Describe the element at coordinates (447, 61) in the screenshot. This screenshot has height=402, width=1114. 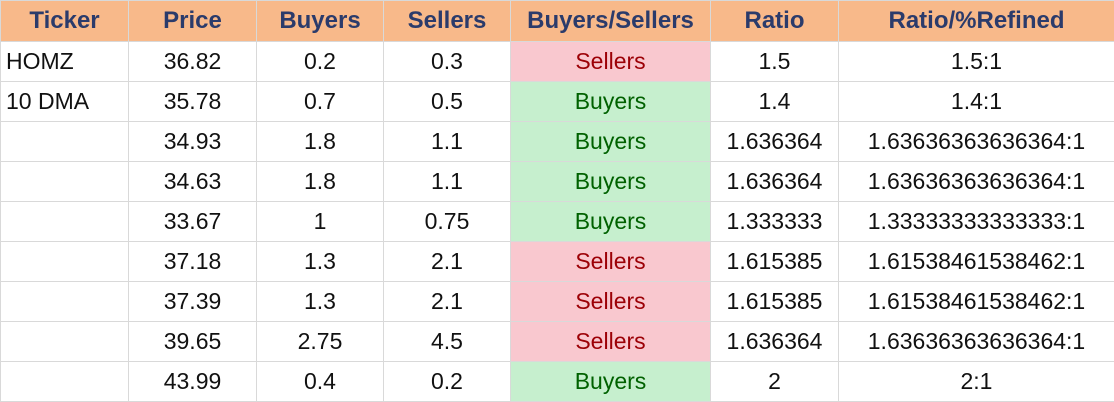
I see `sellers-cell: 0.3` at that location.